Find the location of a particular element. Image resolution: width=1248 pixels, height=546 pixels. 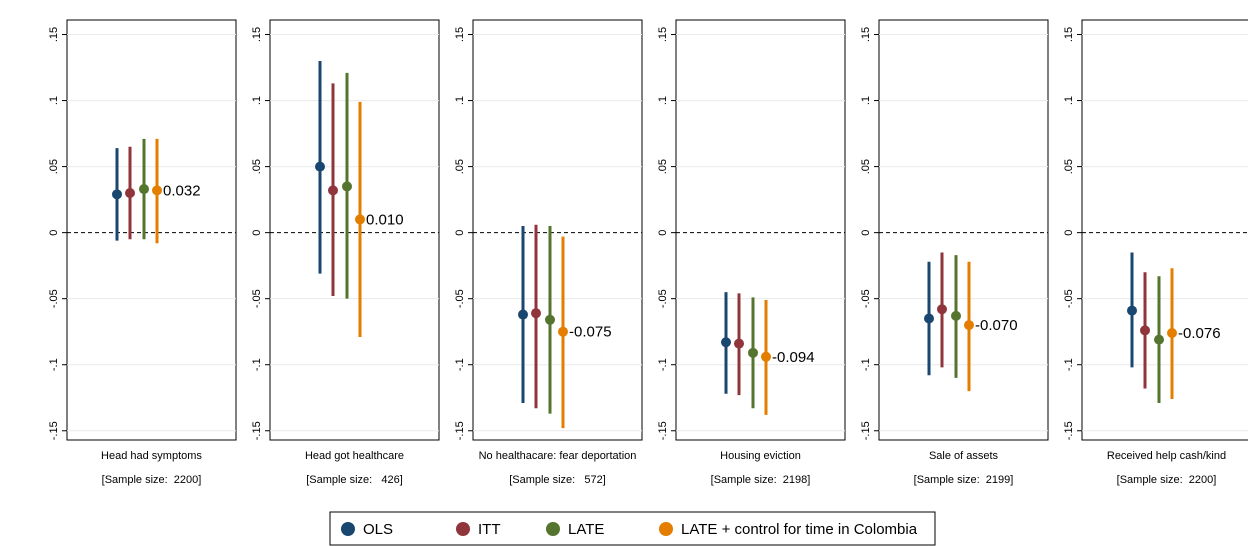

note: [Sample size: 426] is located at coordinates (354, 480).